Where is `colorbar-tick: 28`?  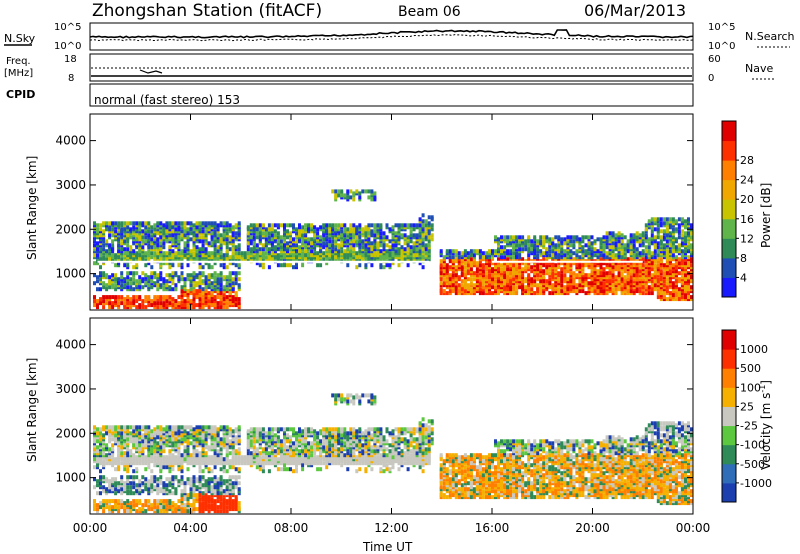 colorbar-tick: 28 is located at coordinates (747, 160).